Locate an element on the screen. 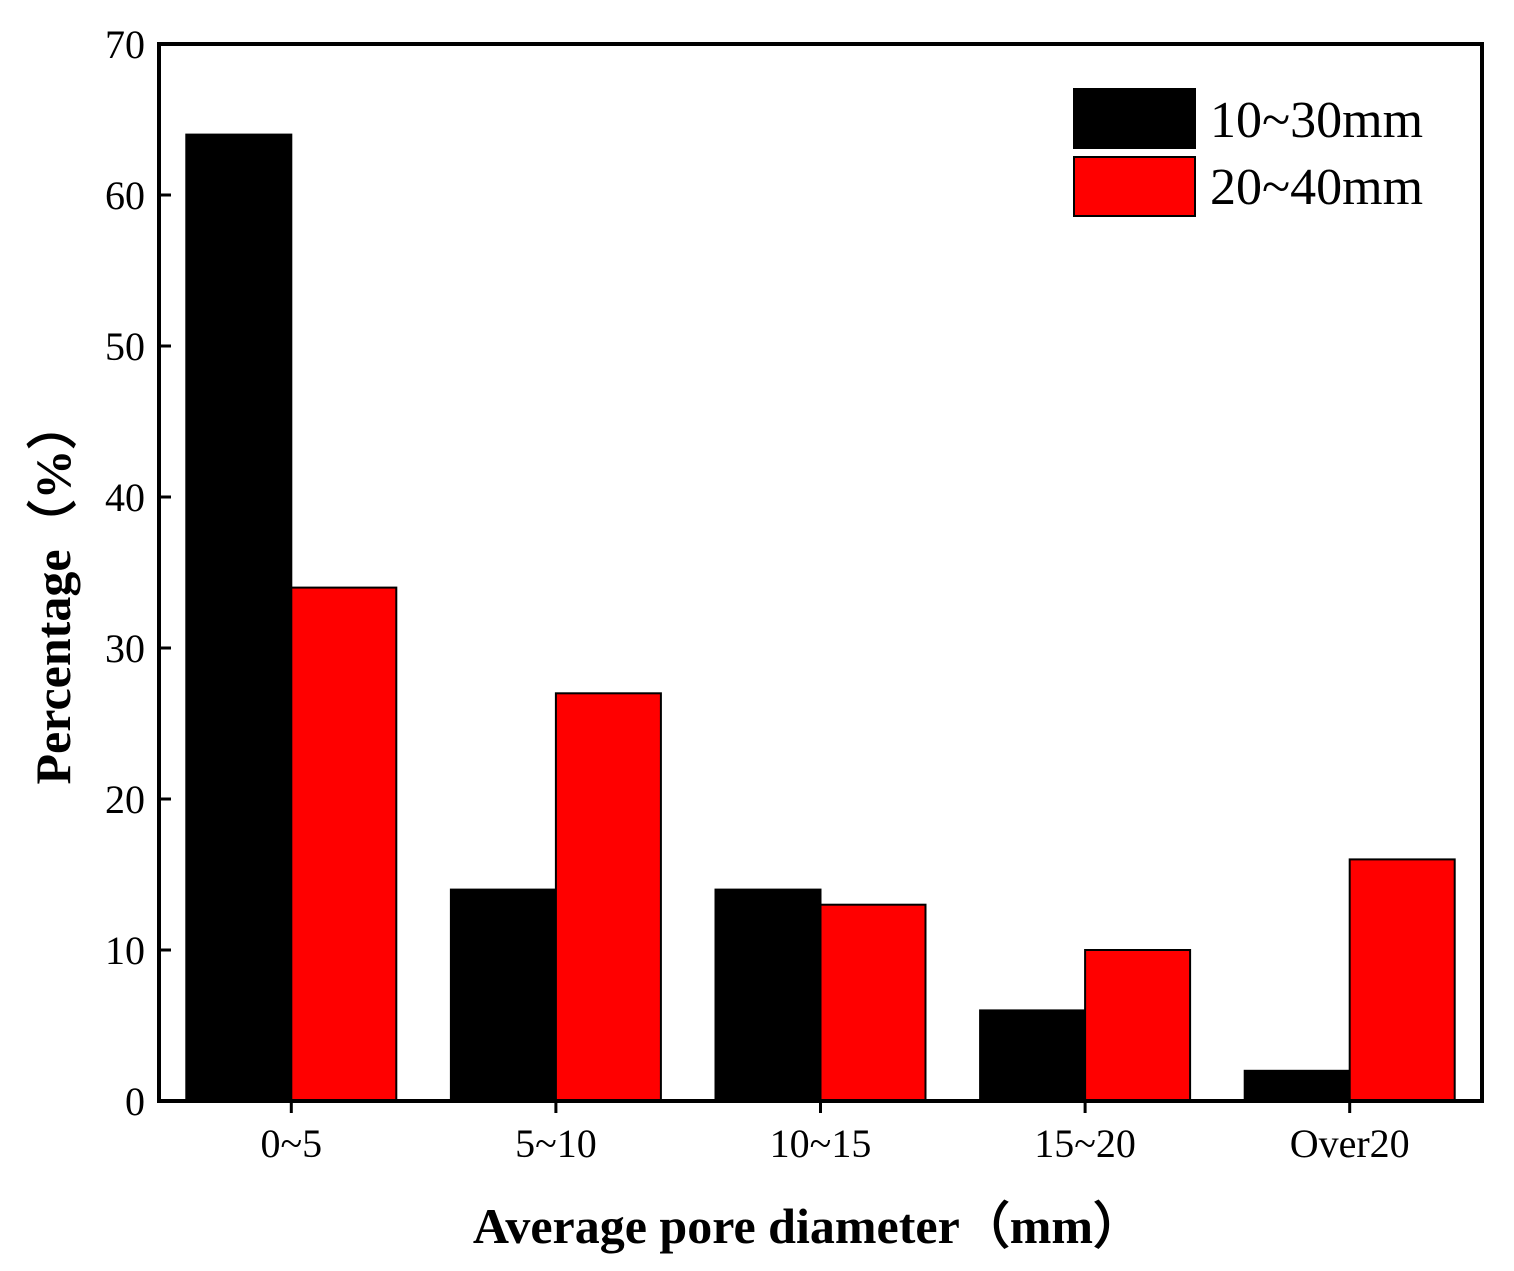 The width and height of the screenshot is (1514, 1271). y-tick-label-10: 10 is located at coordinates (125, 950).